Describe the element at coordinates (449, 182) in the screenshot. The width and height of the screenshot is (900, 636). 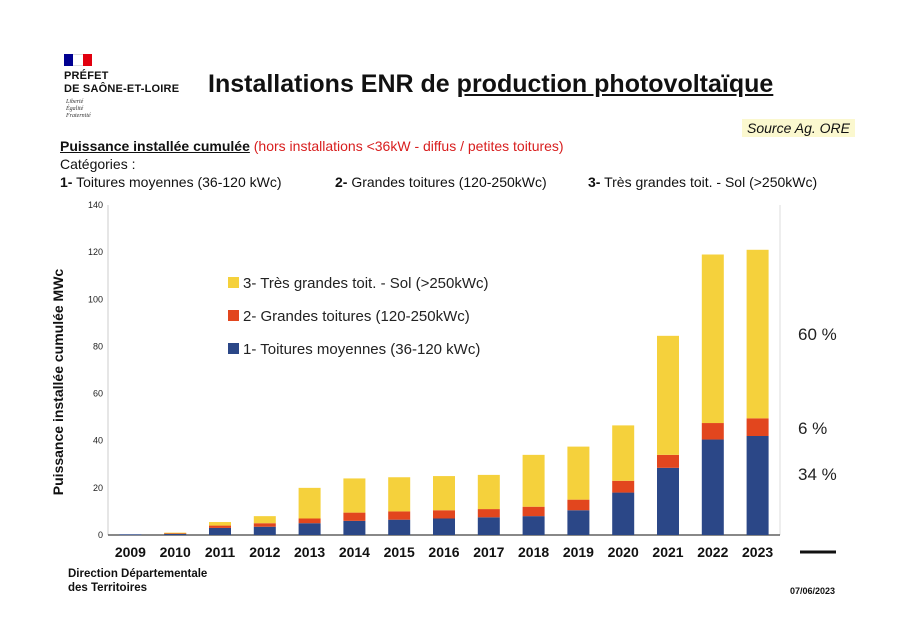
I see `category-2-text: Grandes toitures (120-250kWc)` at that location.